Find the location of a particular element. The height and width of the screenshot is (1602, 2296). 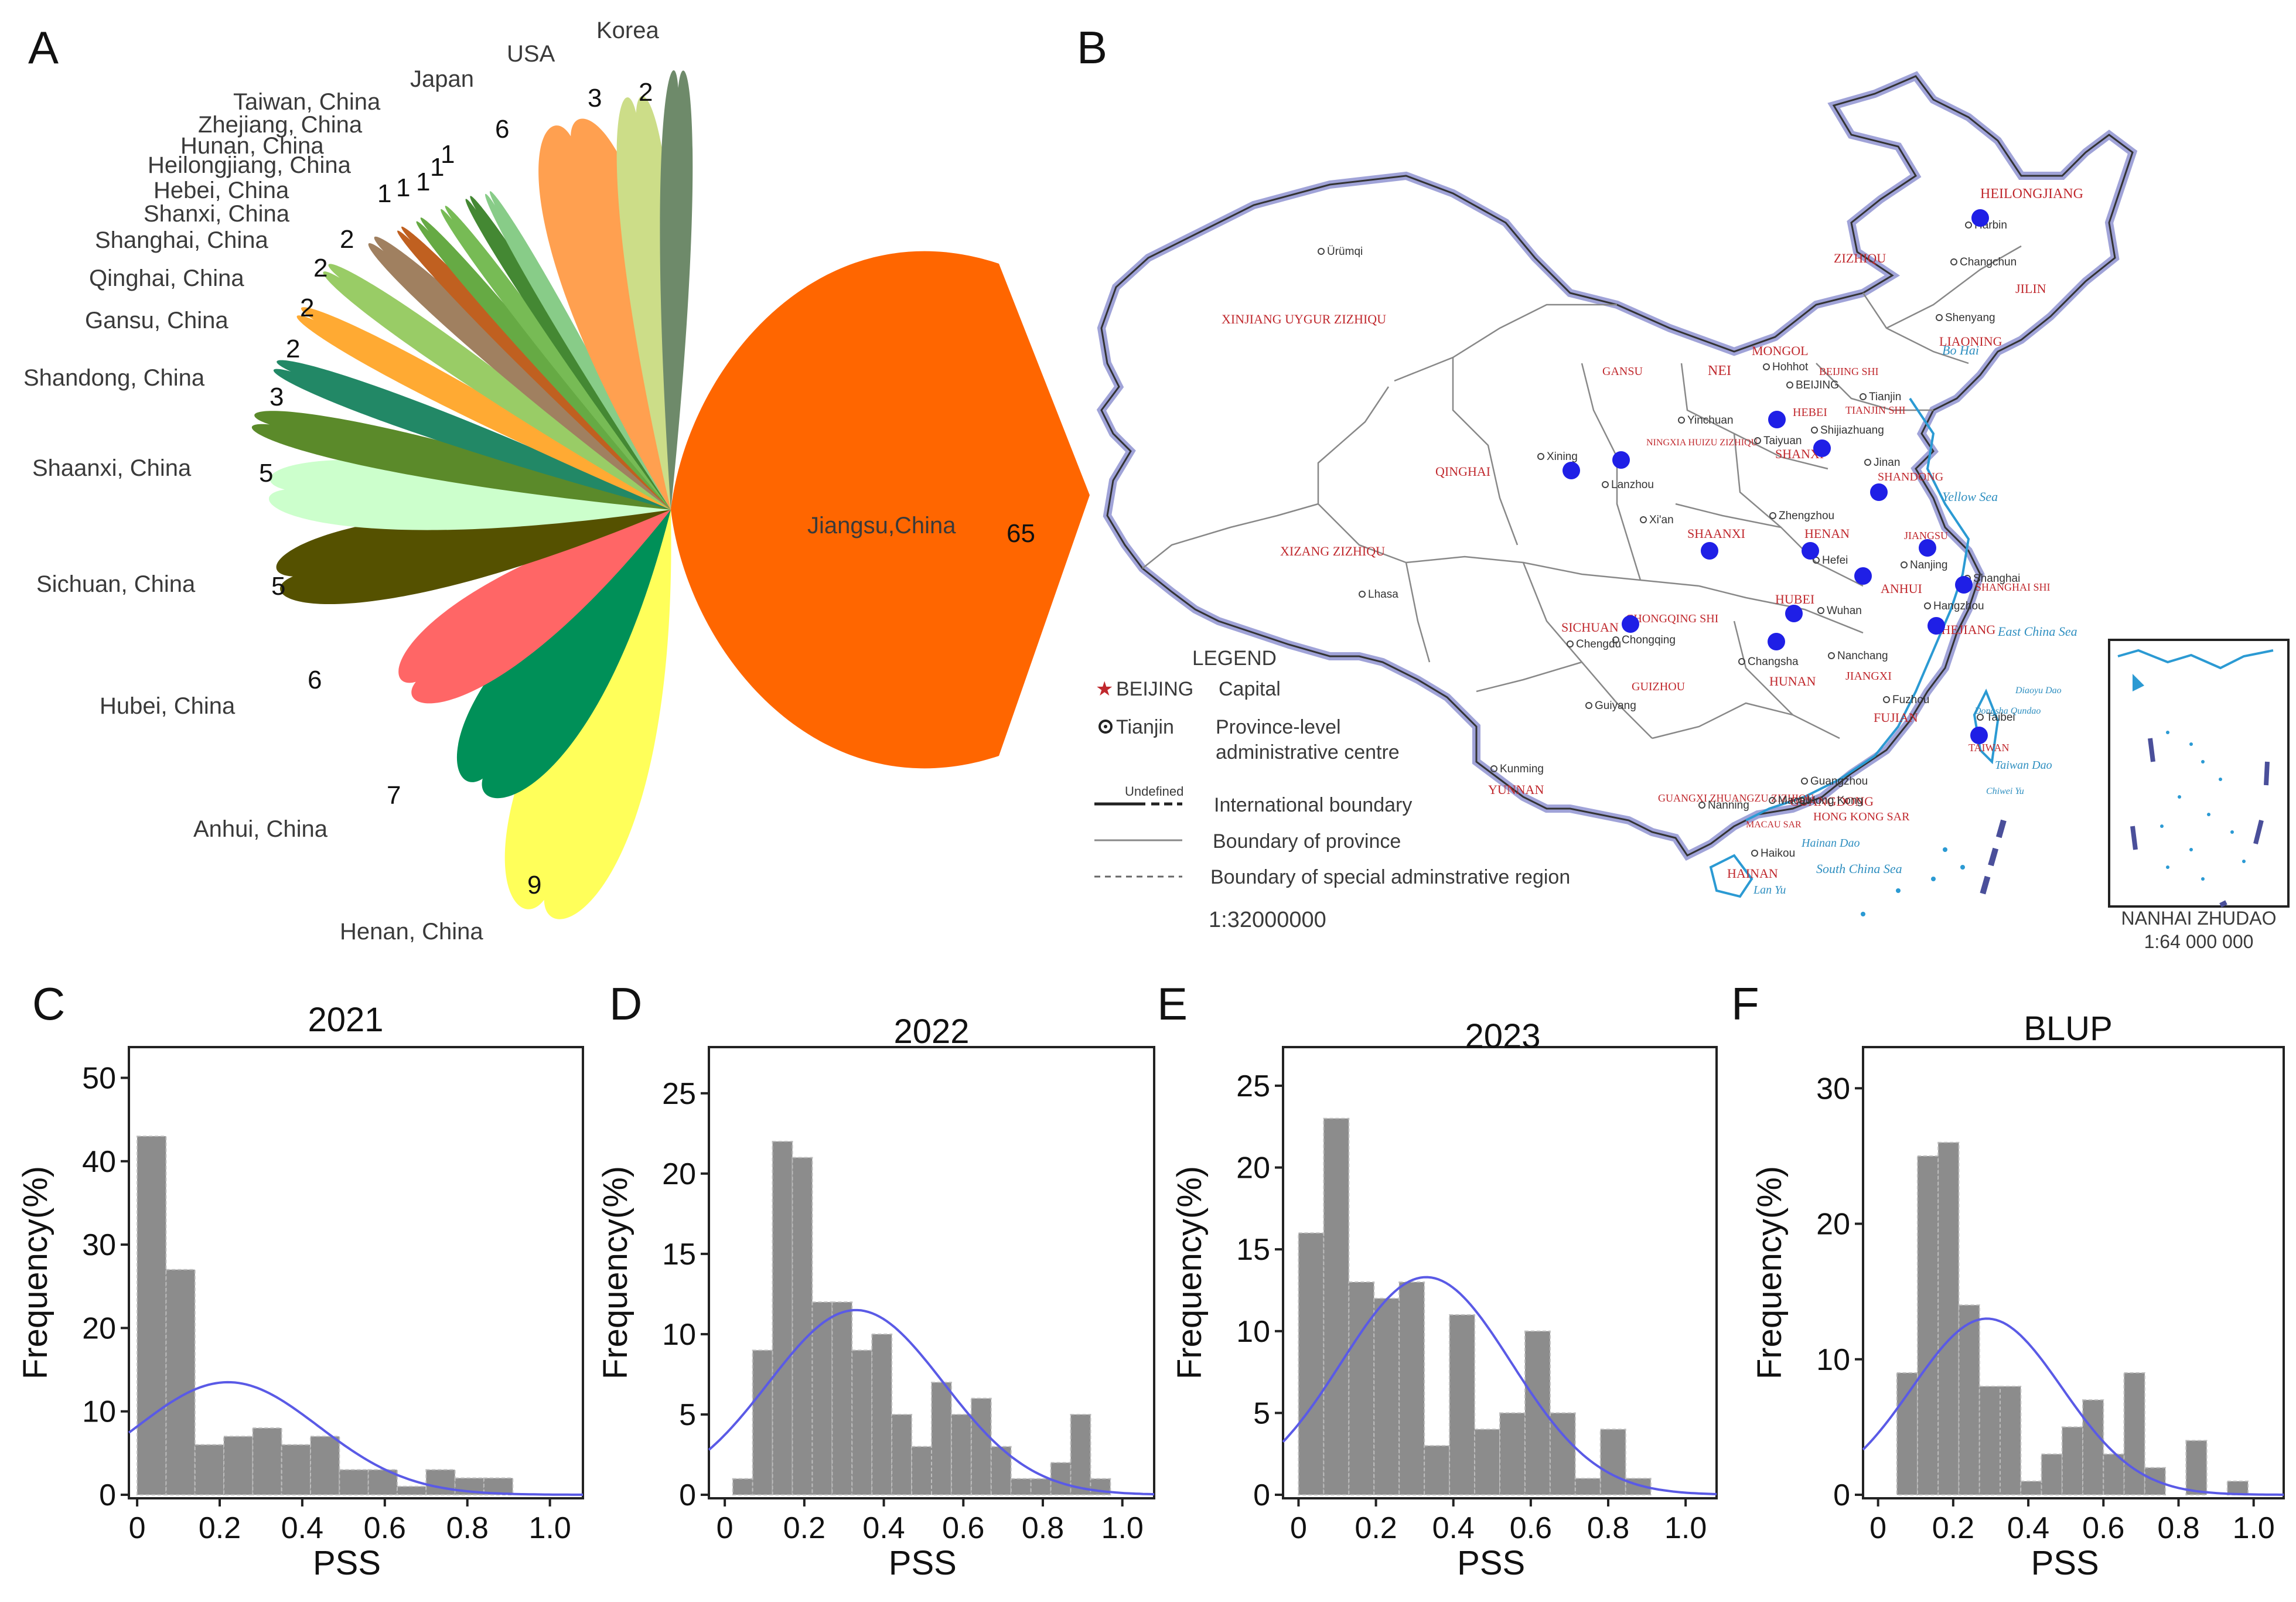

panel-letter-d: D is located at coordinates (626, 1004).